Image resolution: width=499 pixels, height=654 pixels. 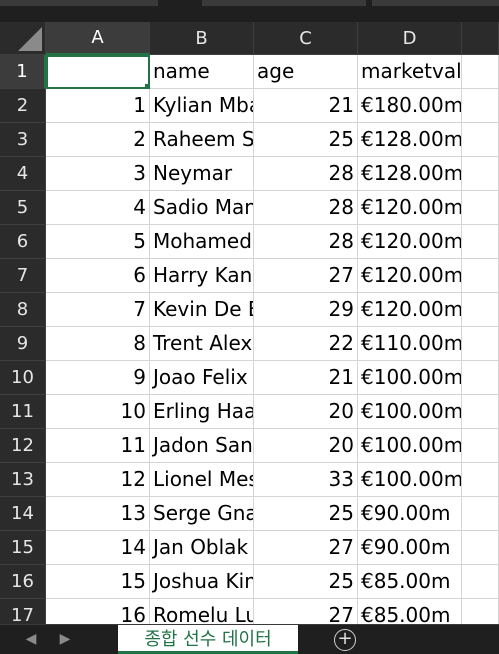 I want to click on cell-a-5: 4, so click(x=98, y=208).